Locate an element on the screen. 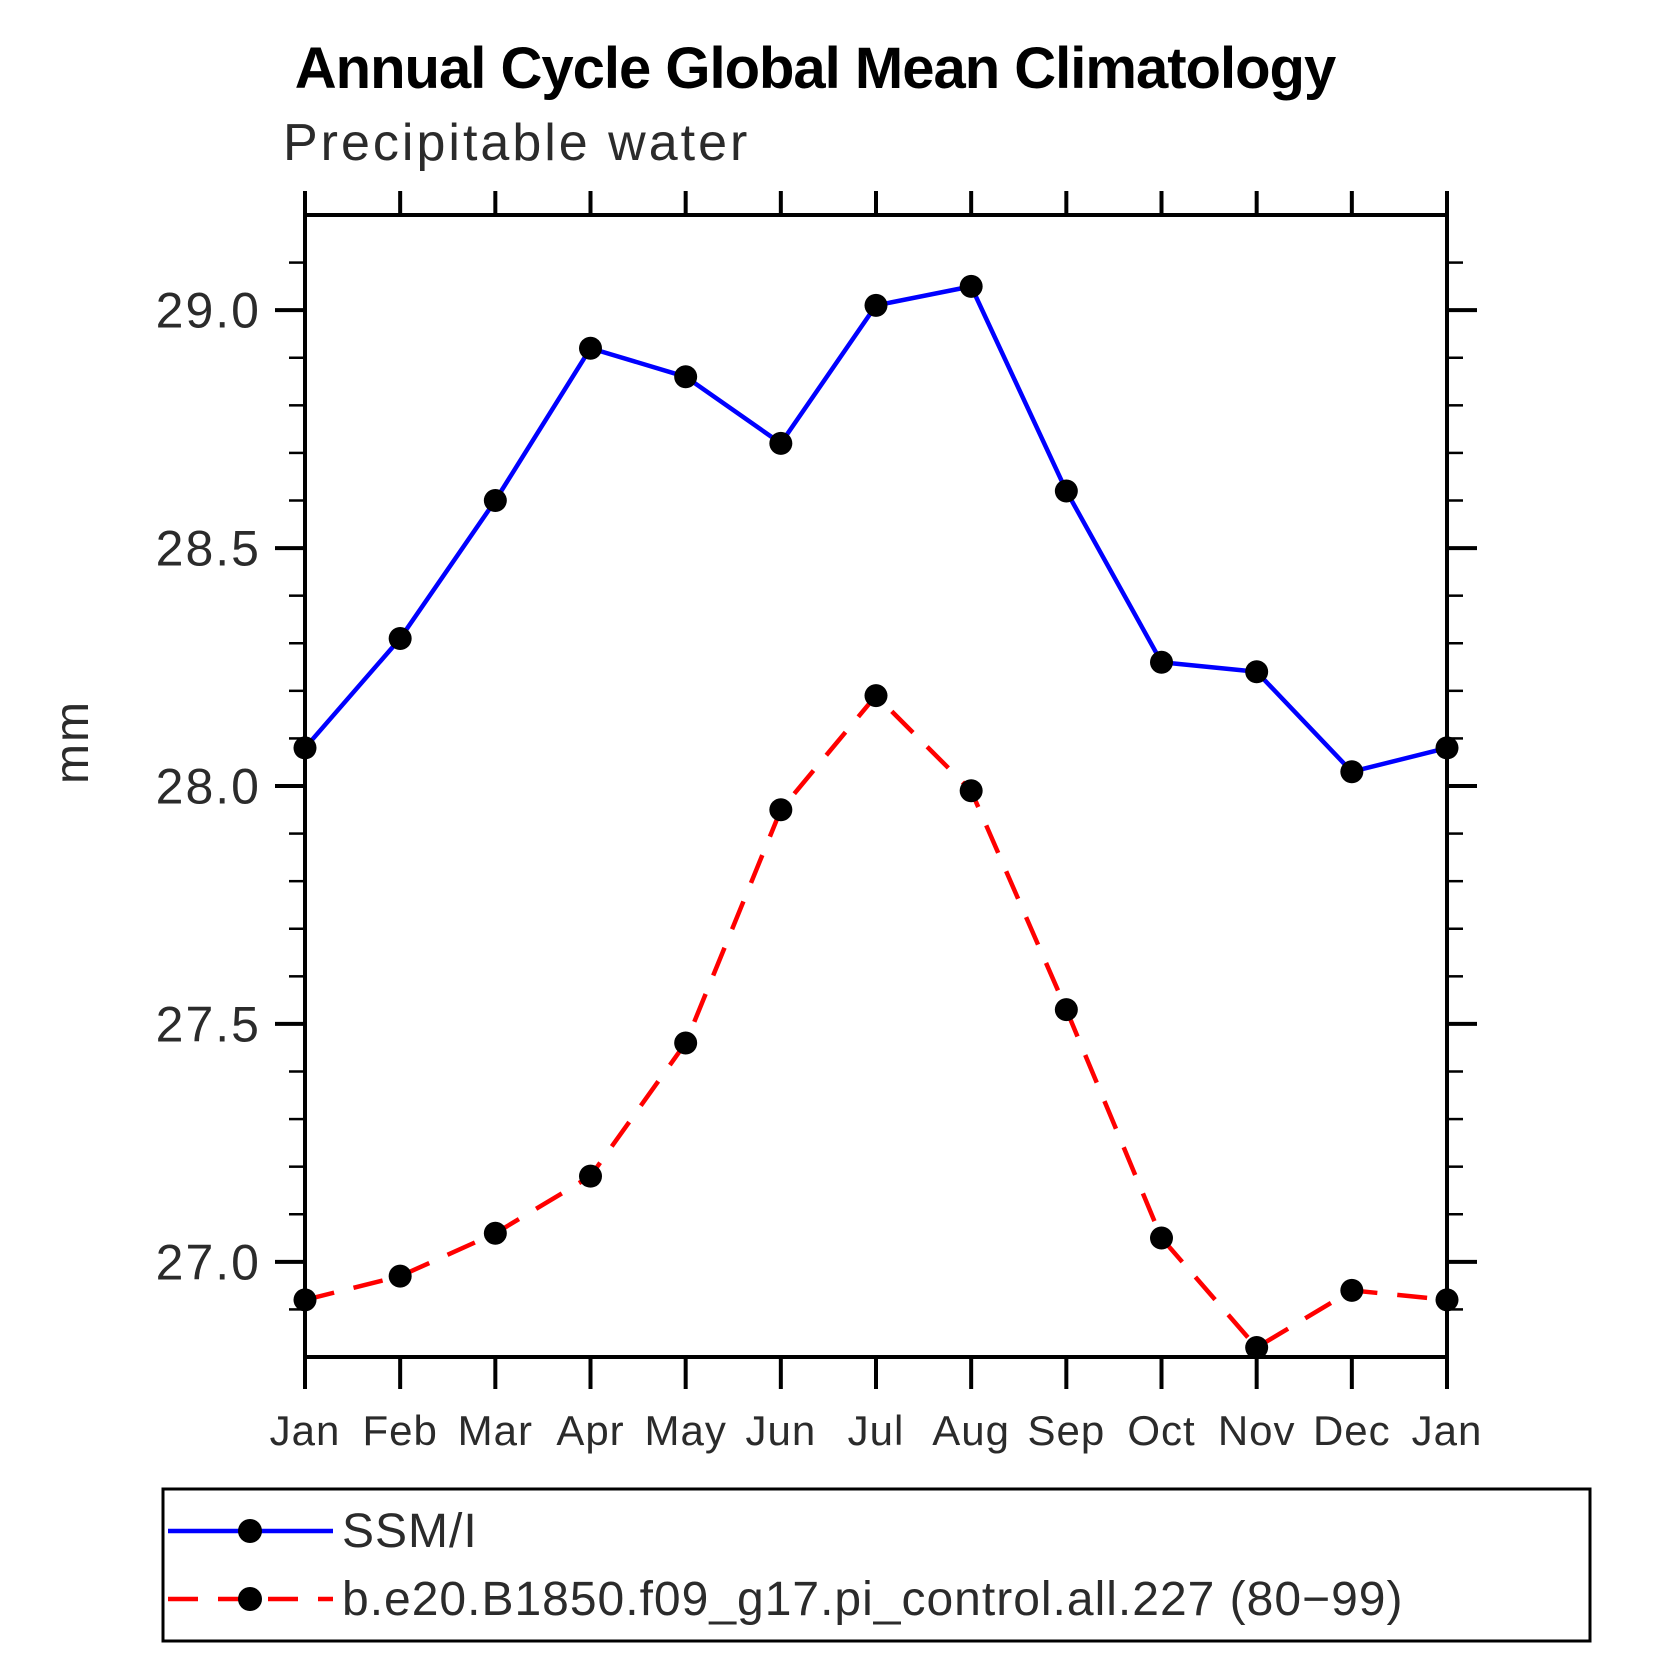  x-tick-label: Aug is located at coordinates (971, 1430).